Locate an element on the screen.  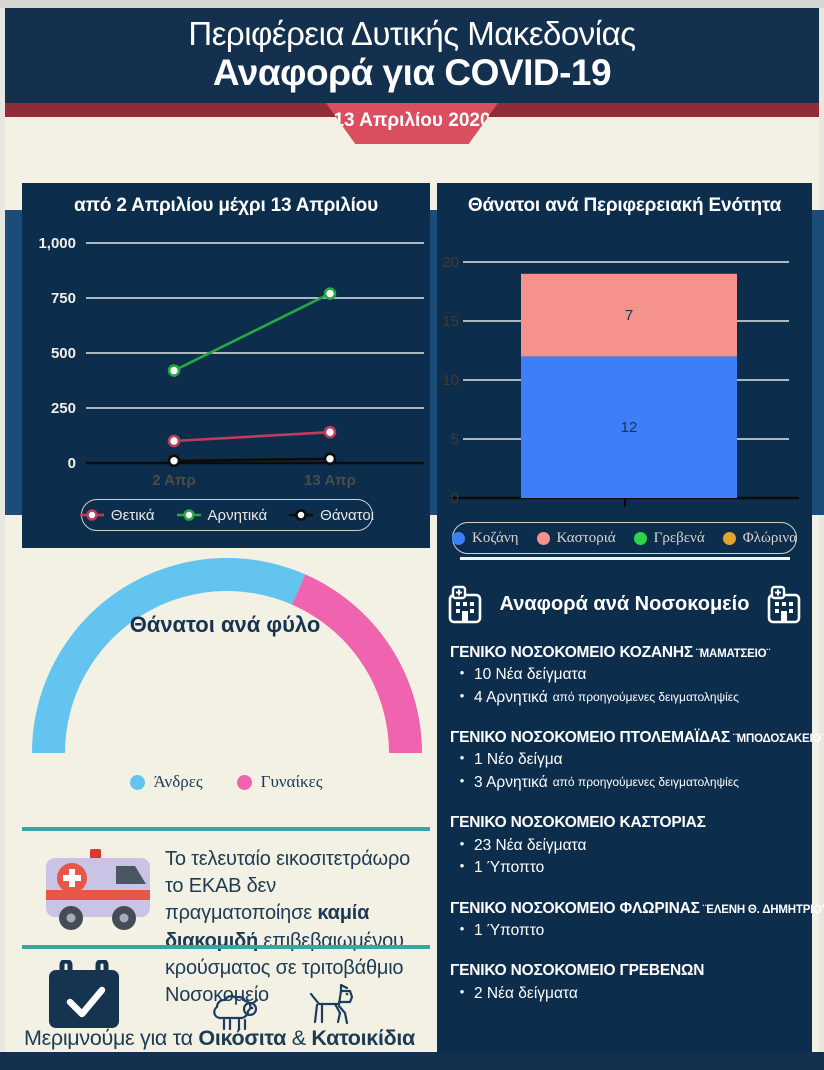
hospital-section-header: Αναφορά ανά Νοσοκομείο is located at coordinates (624, 606).